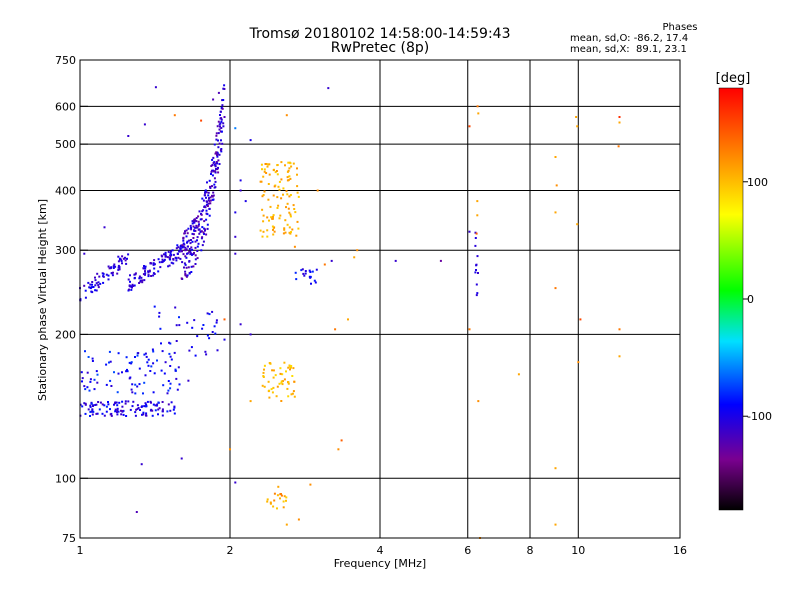  What do you see at coordinates (380, 34) in the screenshot?
I see `chart-title: Tromsø 20180102 14:58:00-14:59:43` at bounding box center [380, 34].